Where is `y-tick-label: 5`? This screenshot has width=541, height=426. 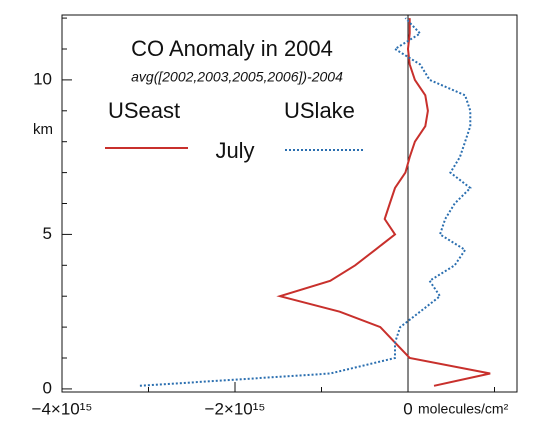
y-tick-label: 5 is located at coordinates (47, 233).